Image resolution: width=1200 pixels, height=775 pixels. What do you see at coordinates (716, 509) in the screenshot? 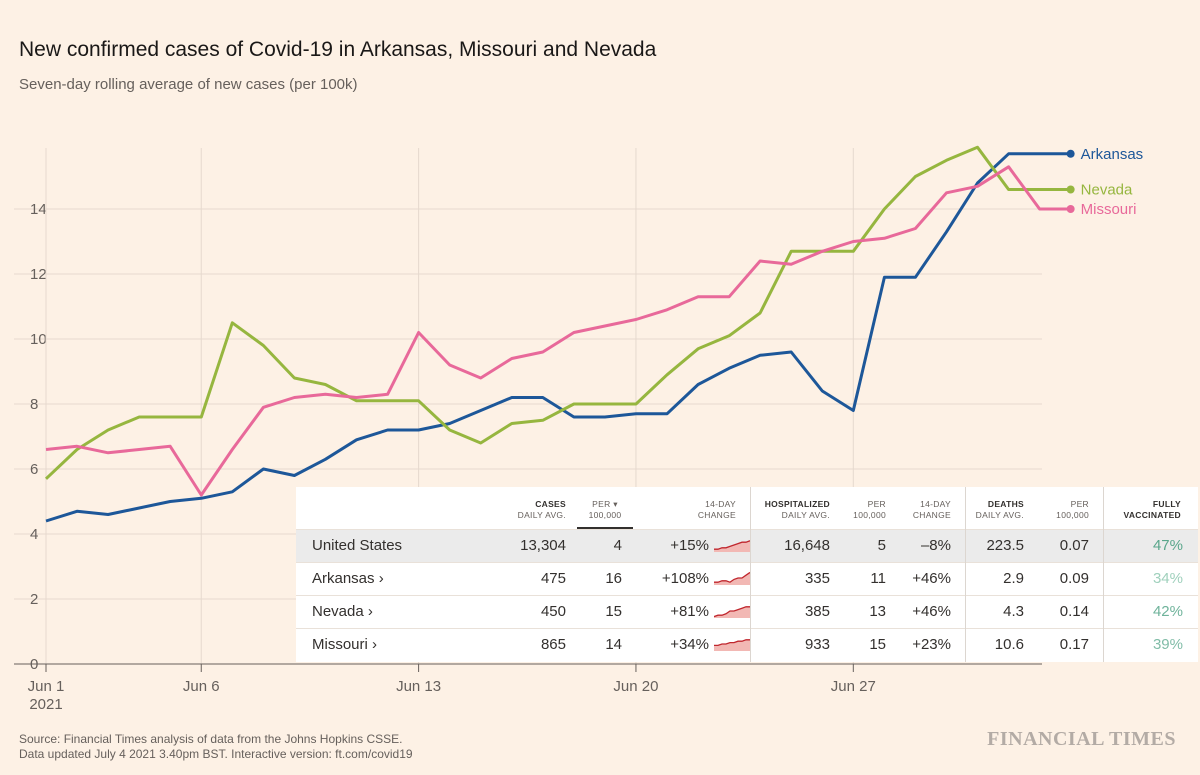
I see `header-cases-change: 14-DAY CHANGE` at bounding box center [716, 509].